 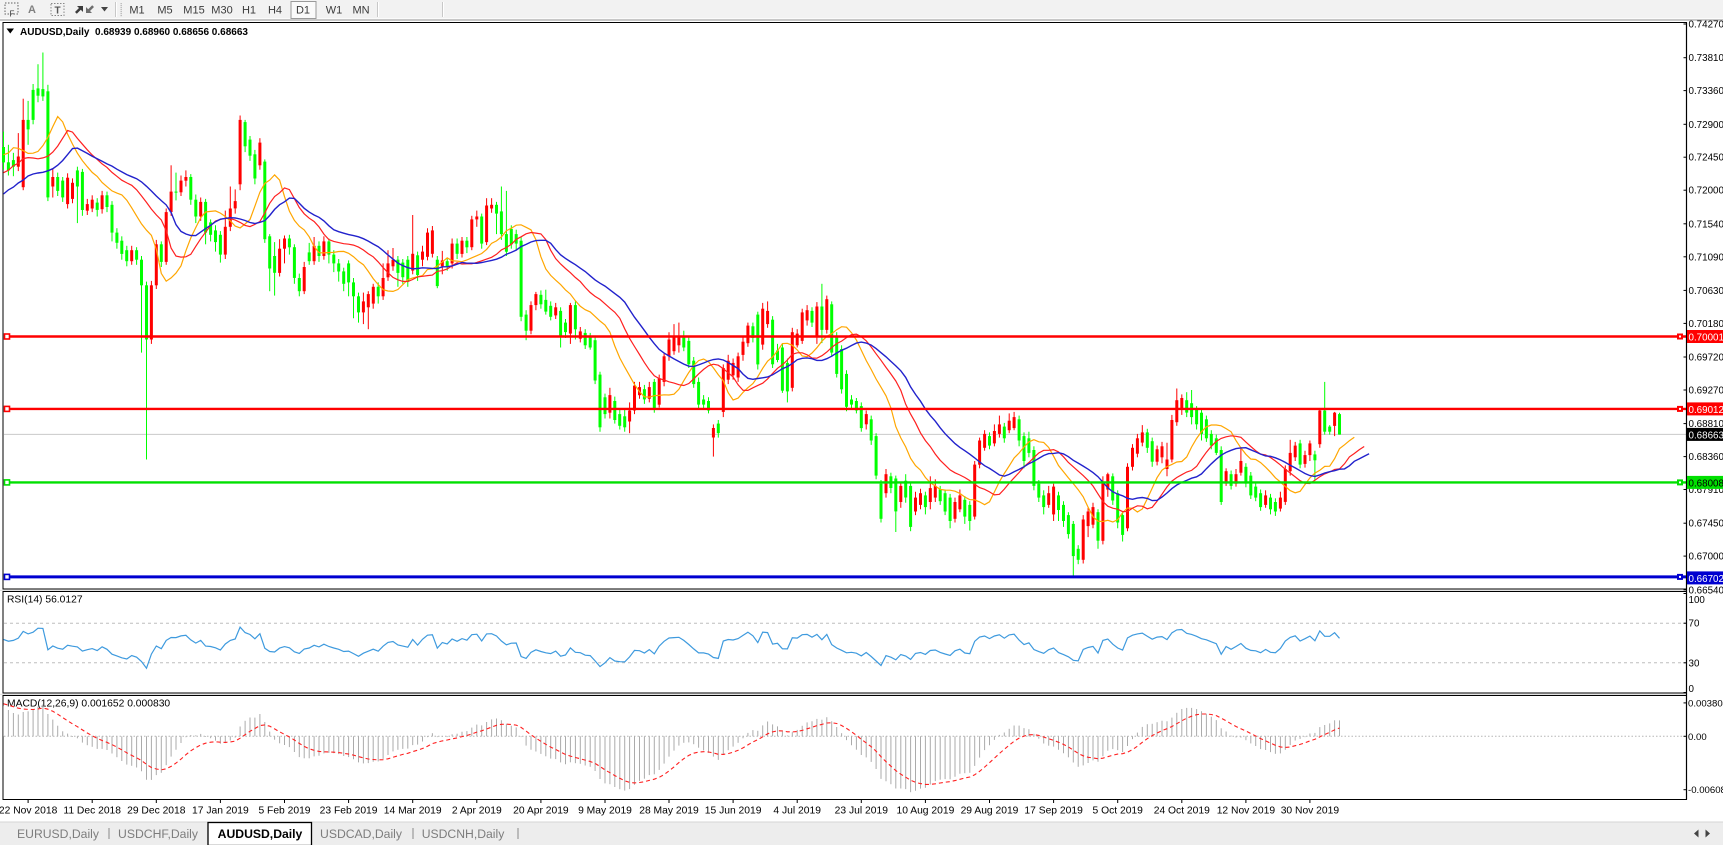 I want to click on svg-text: M5, so click(x=164, y=11).